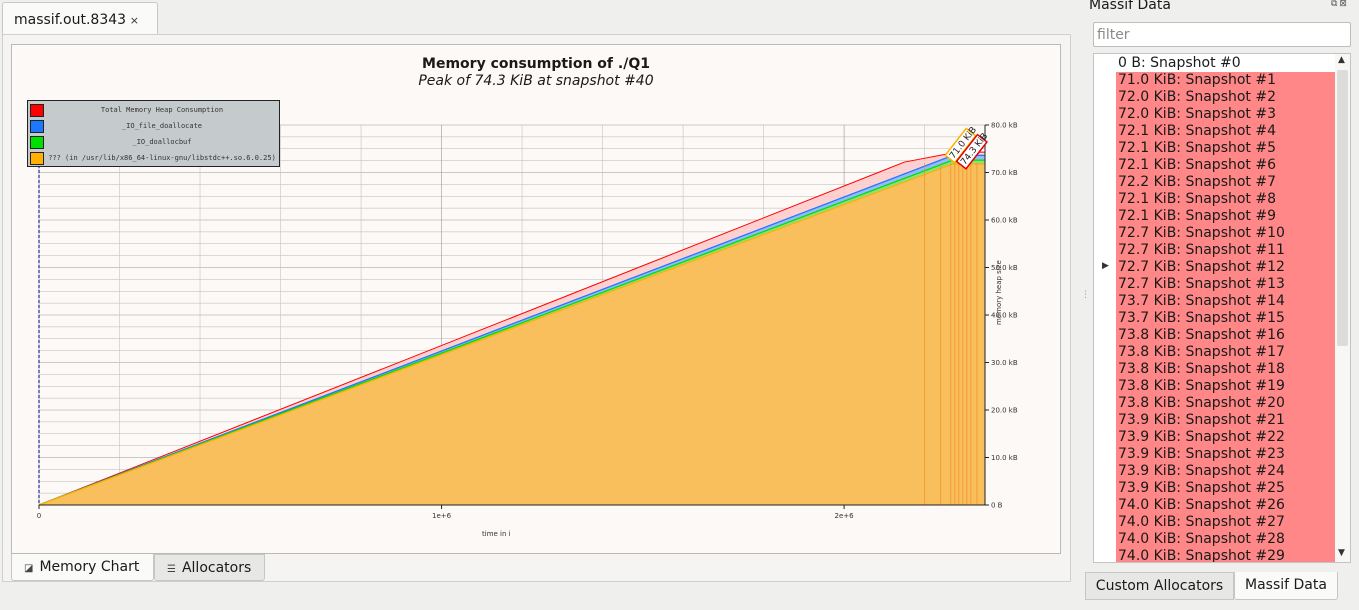 Image resolution: width=1359 pixels, height=610 pixels. Describe the element at coordinates (1225, 216) in the screenshot. I see `snapshot-row: 72.1 KiB: Snapshot #9` at that location.